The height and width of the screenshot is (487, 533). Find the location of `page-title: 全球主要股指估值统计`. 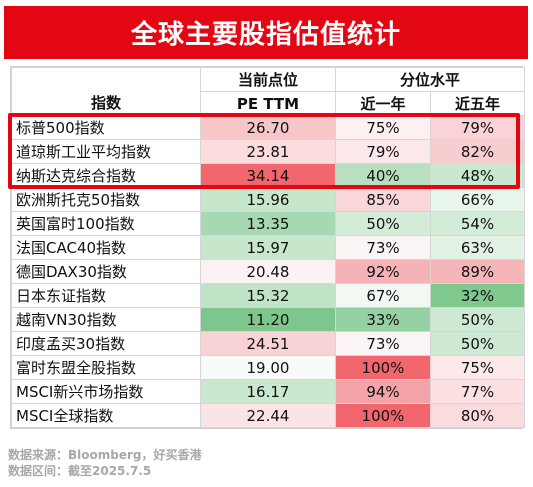

page-title: 全球主要股指估值统计 is located at coordinates (266, 32).